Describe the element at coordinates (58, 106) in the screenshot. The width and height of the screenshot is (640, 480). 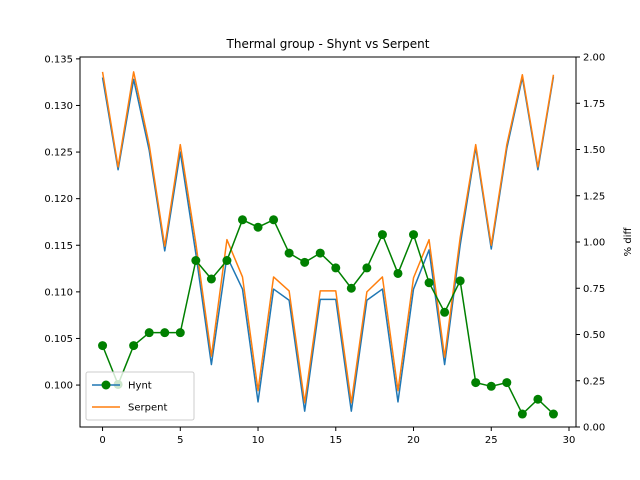
I see `y-tick-label: 0.130` at that location.